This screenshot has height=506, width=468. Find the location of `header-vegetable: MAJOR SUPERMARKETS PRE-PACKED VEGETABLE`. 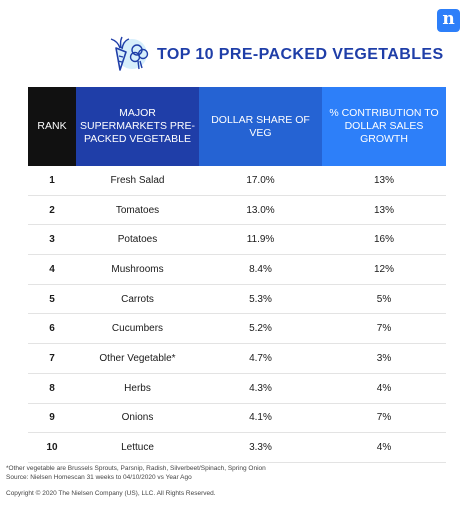

header-vegetable: MAJOR SUPERMARKETS PRE-PACKED VEGETABLE is located at coordinates (137, 126).